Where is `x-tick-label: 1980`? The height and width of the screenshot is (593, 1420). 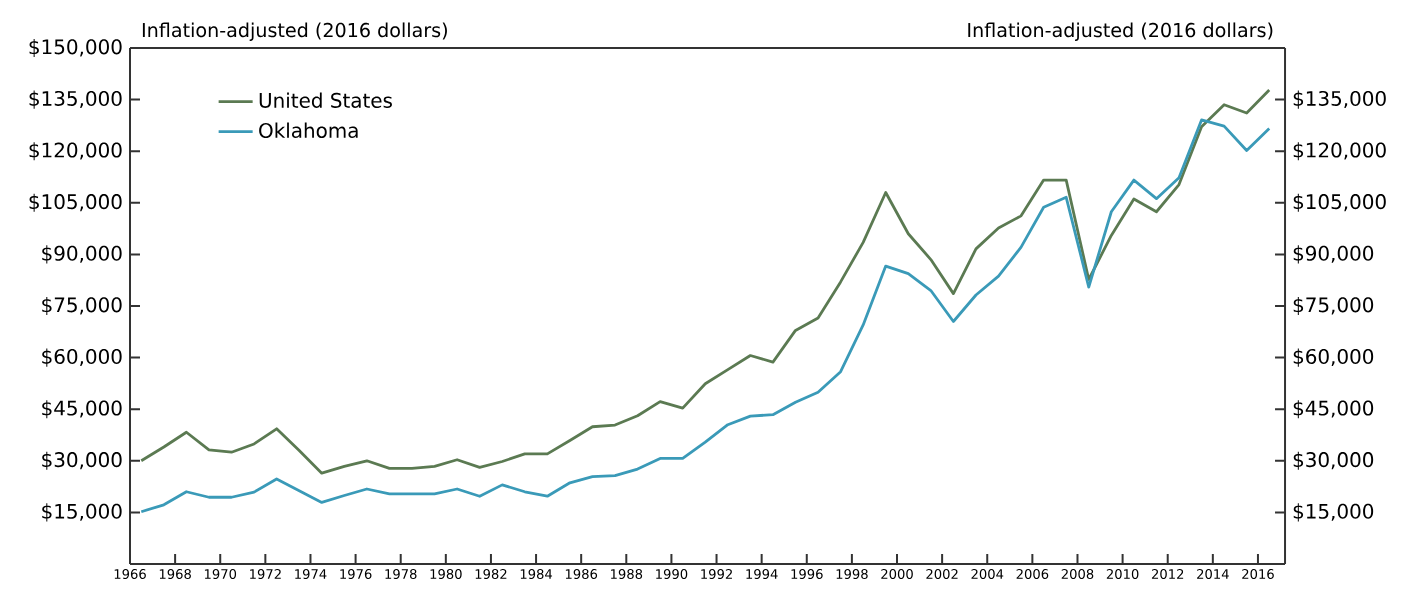
x-tick-label: 1980 is located at coordinates (446, 574).